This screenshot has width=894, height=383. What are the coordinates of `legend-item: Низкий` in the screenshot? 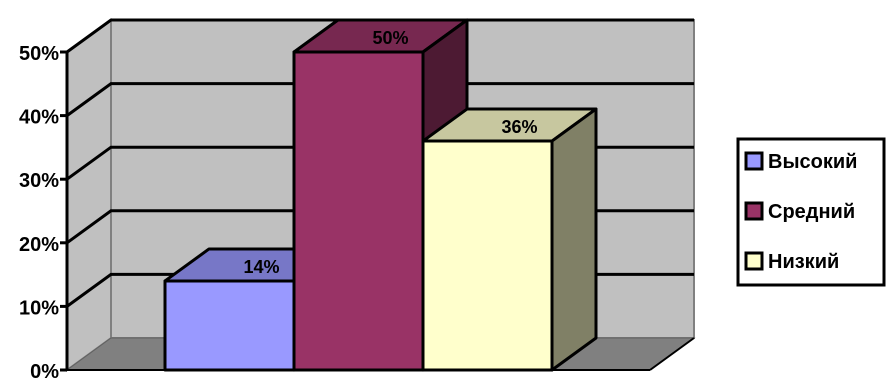 It's located at (791, 262).